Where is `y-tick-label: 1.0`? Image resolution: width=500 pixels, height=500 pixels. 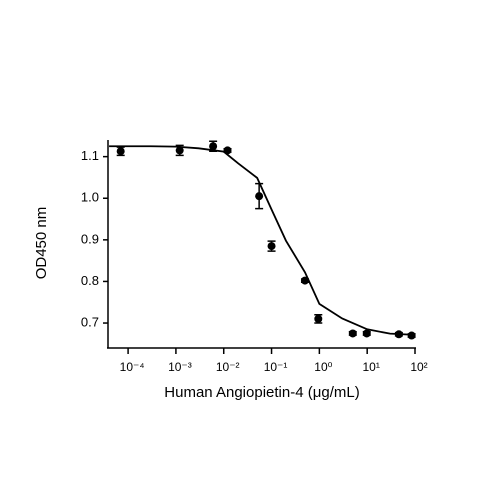
y-tick-label: 1.0 is located at coordinates (90, 197).